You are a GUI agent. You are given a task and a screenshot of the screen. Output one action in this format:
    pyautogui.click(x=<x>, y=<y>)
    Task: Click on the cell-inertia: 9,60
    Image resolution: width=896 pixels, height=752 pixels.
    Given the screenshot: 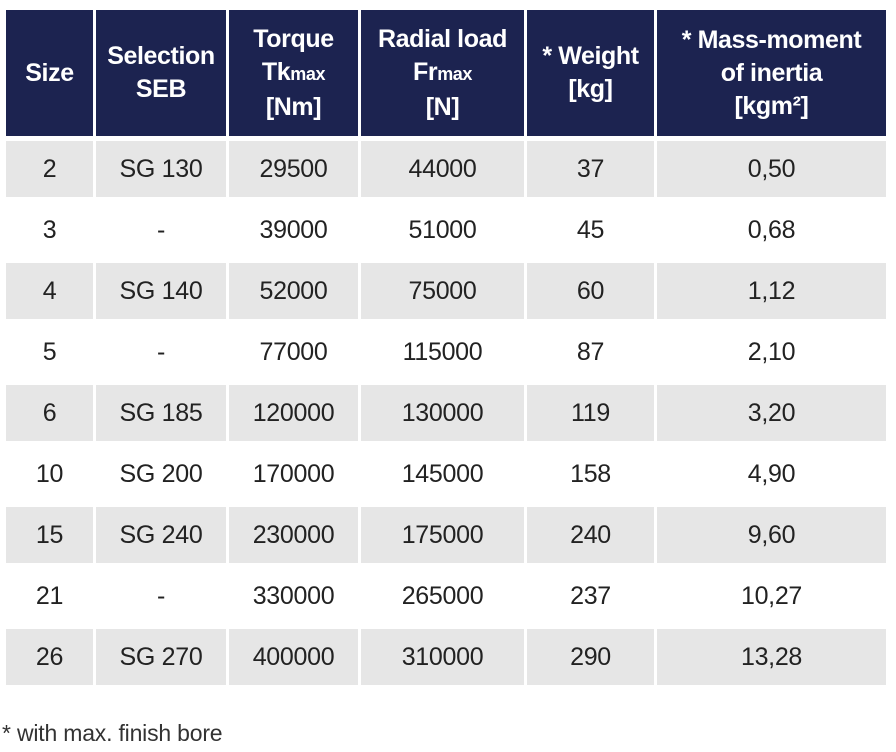 What is the action you would take?
    pyautogui.click(x=771, y=535)
    